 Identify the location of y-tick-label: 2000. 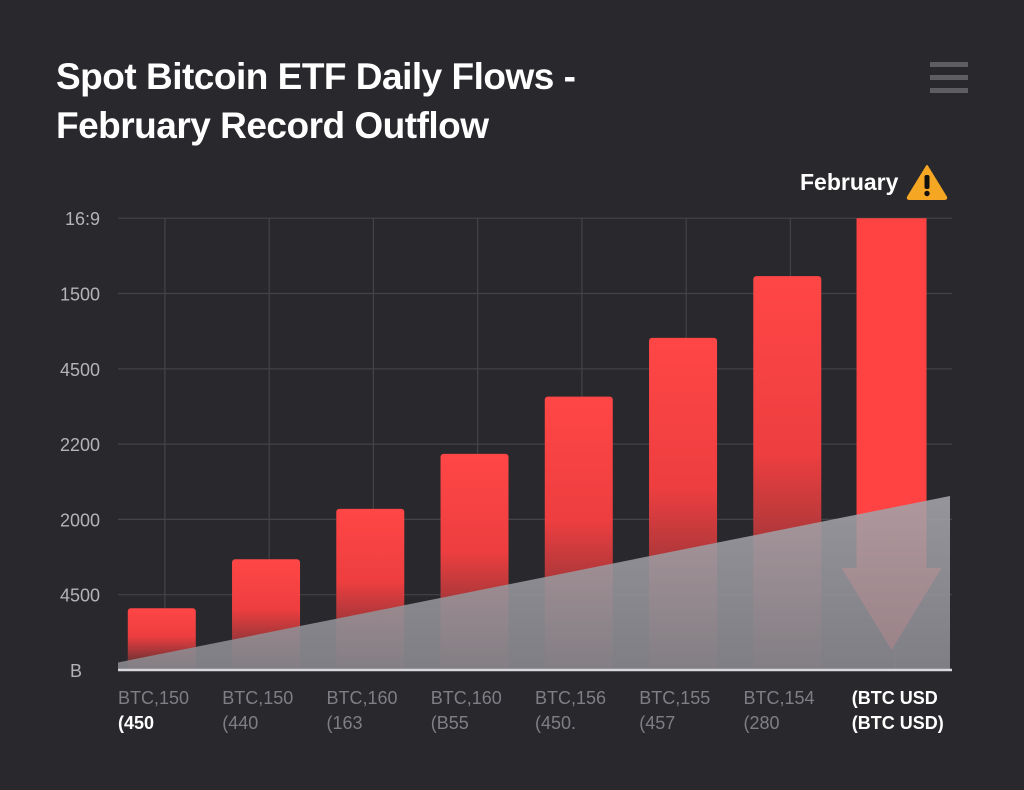
(80, 520).